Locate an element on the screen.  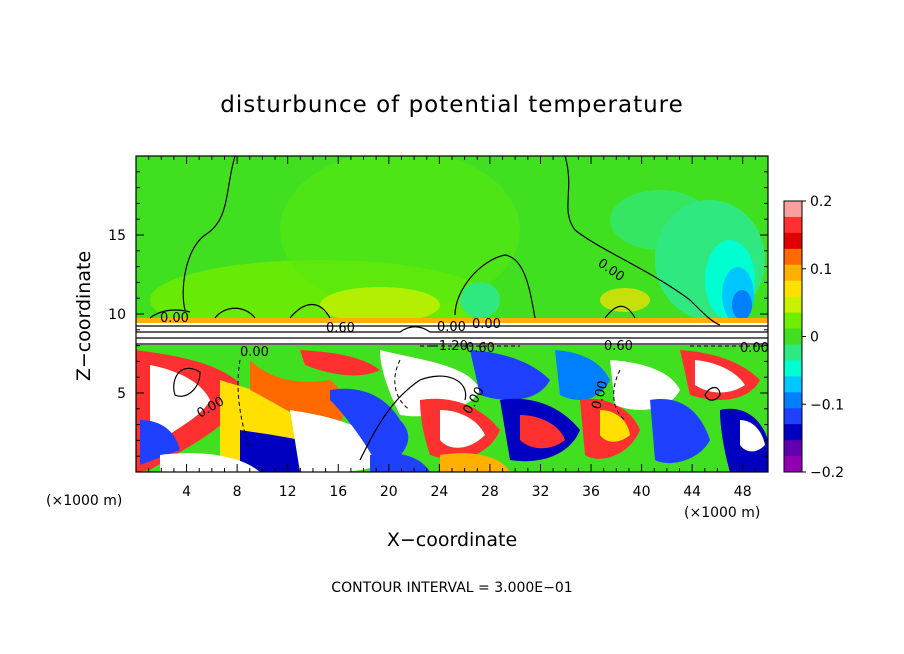
x-tick-label: 44 is located at coordinates (692, 492).